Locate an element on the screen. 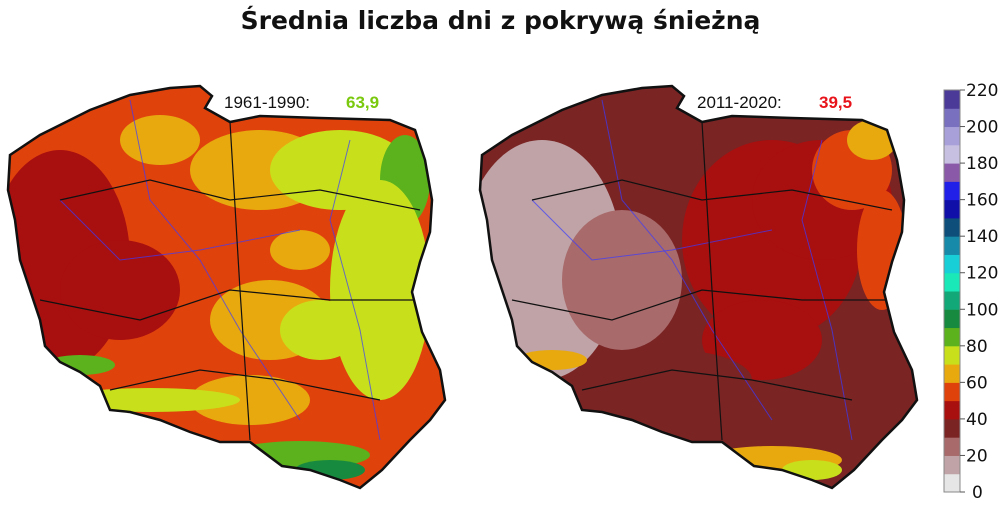 Image resolution: width=1001 pixels, height=505 pixels. legend-tick-label: 120 is located at coordinates (982, 274).